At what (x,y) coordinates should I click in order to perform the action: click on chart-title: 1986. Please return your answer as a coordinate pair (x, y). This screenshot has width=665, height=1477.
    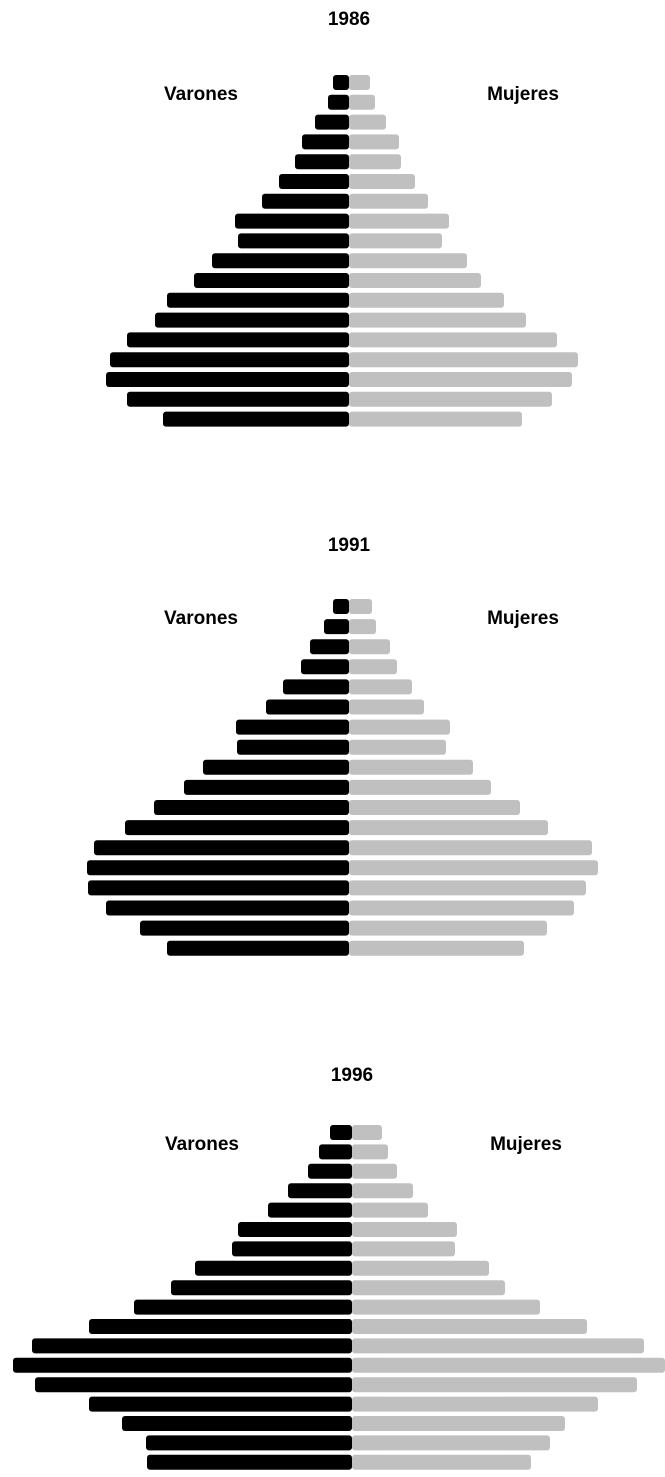
    Looking at the image, I should click on (349, 19).